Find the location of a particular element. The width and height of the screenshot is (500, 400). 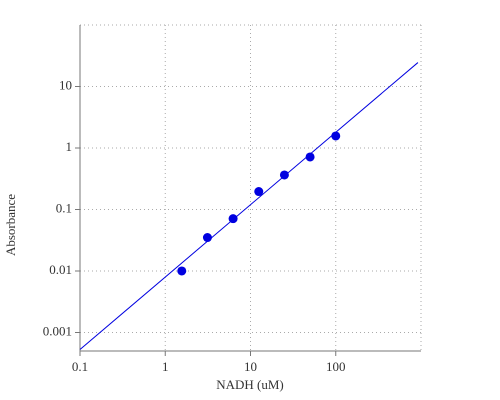

x-axis-label: NADH (uM) is located at coordinates (250, 384).